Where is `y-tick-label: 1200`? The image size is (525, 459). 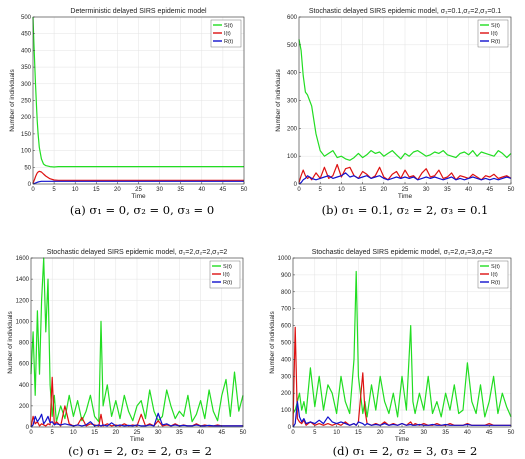
y-tick-label: 1200 is located at coordinates (23, 301).